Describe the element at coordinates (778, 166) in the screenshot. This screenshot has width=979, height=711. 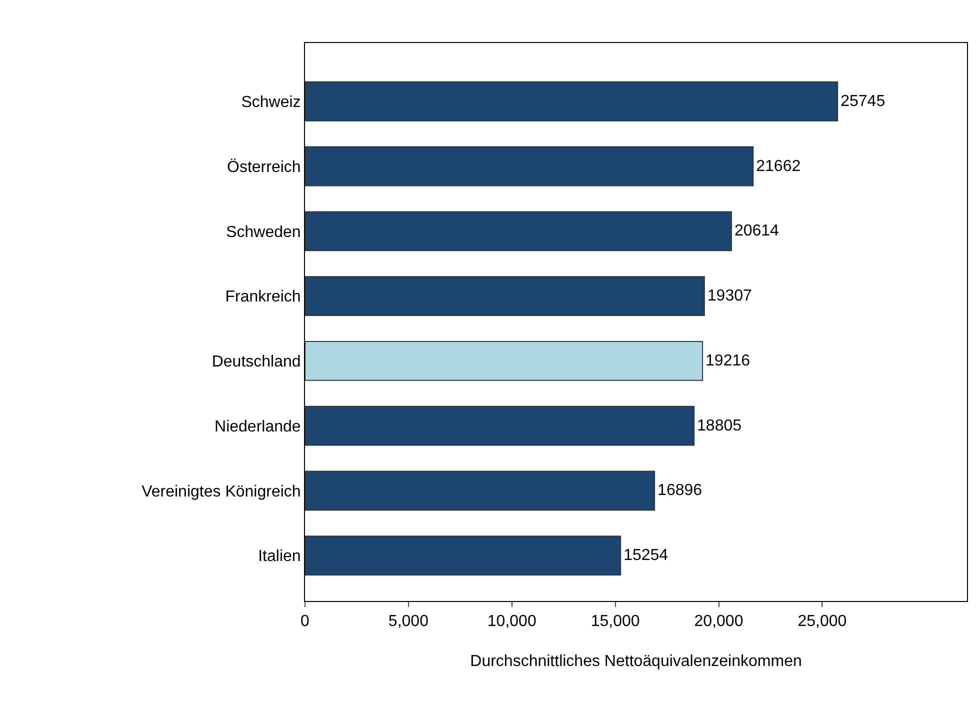
I see `data-label: 21662` at that location.